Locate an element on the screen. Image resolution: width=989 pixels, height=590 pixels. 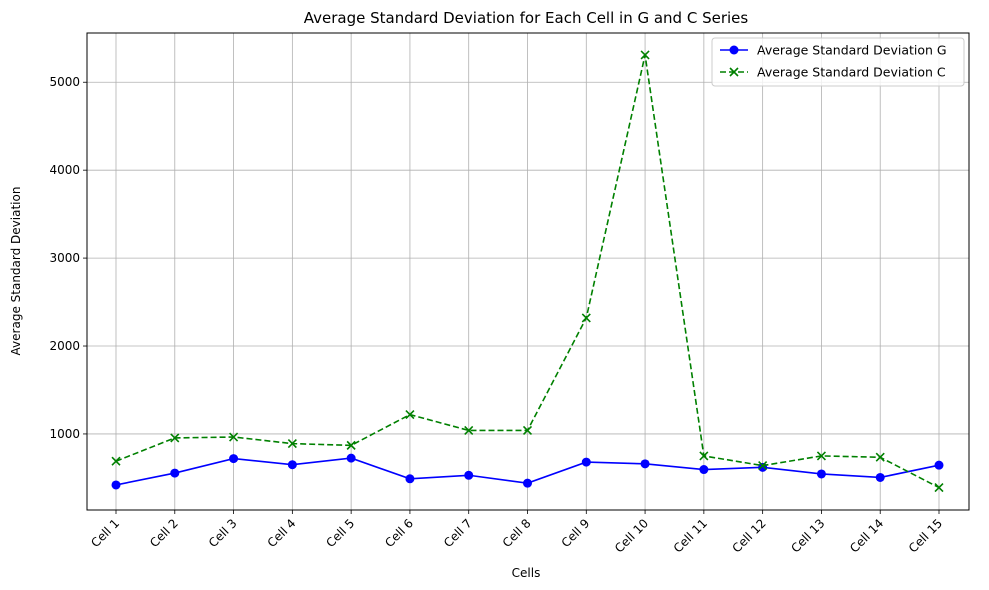
x-tick-label: Cell 7 is located at coordinates (458, 533).